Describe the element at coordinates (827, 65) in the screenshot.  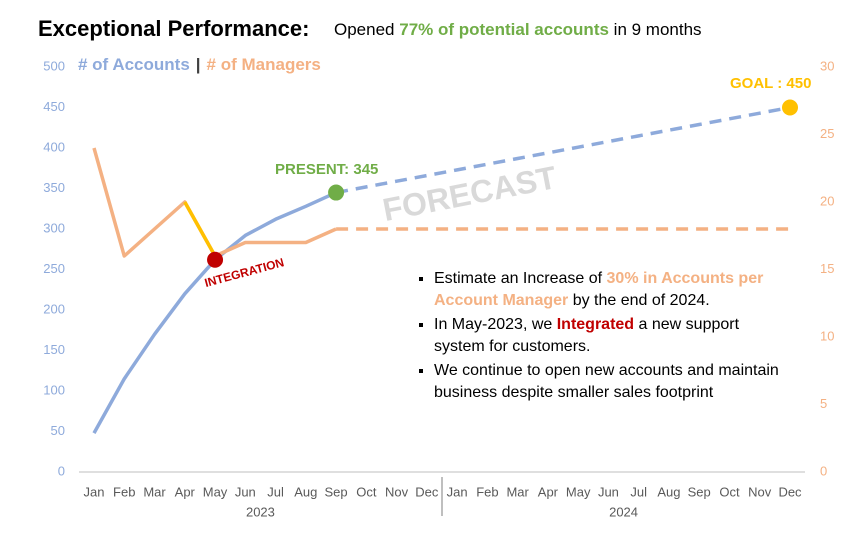
I see `y2-tick-label: 30` at that location.